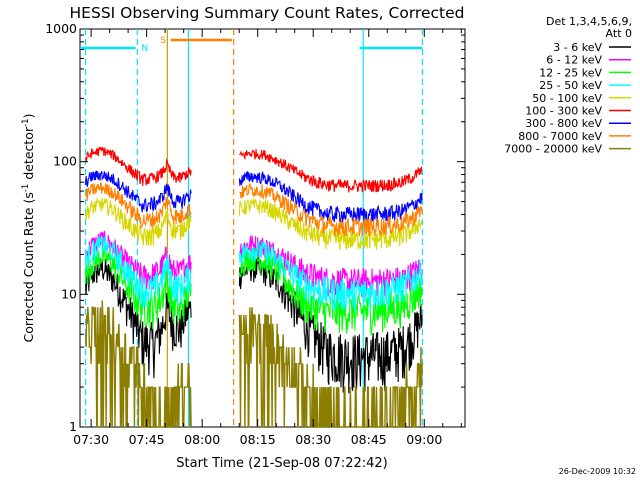  What do you see at coordinates (61, 28) in the screenshot?
I see `y-tick-label: 1000` at bounding box center [61, 28].